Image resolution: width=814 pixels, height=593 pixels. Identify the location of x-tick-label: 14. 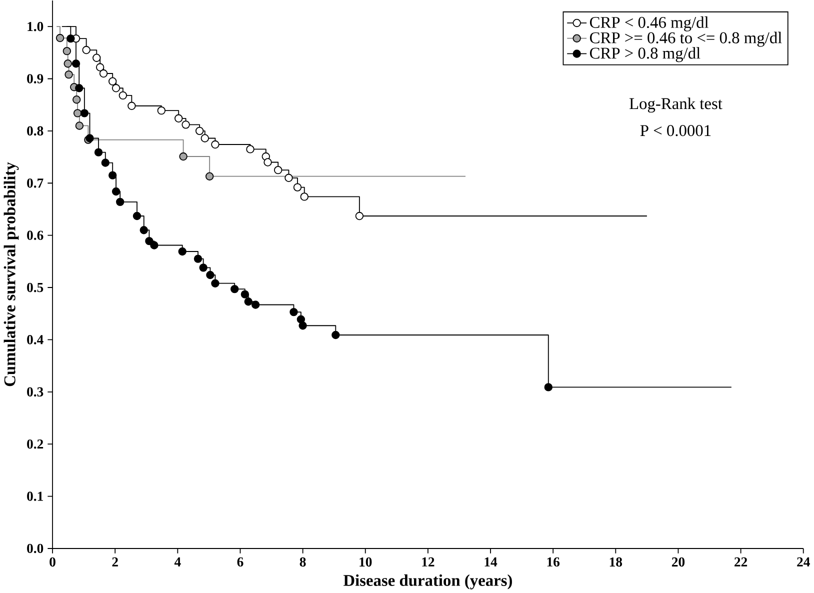
(491, 561).